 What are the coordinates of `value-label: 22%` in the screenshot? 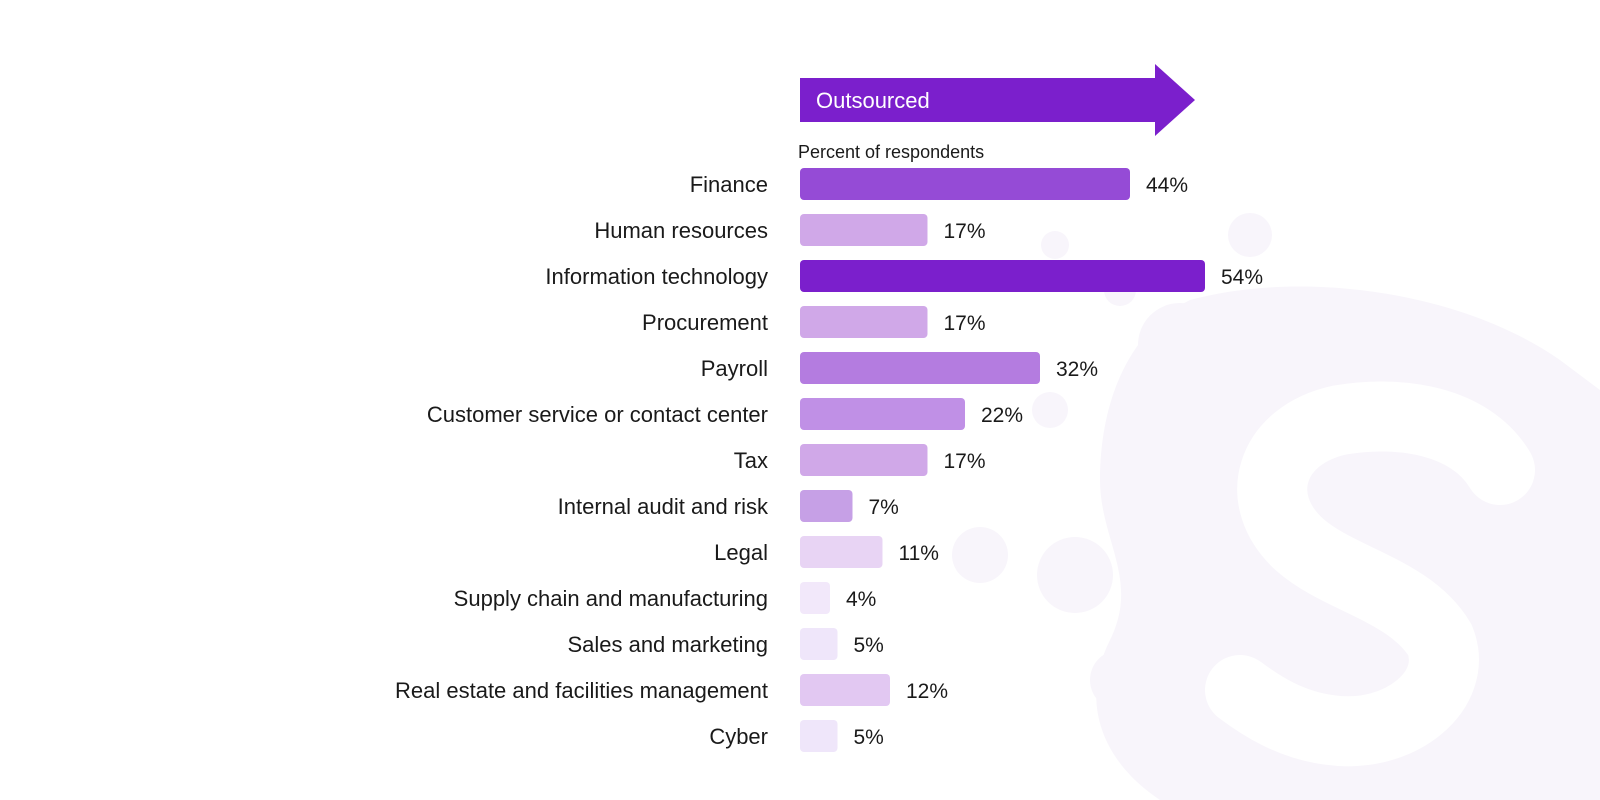 It's located at (1002, 415).